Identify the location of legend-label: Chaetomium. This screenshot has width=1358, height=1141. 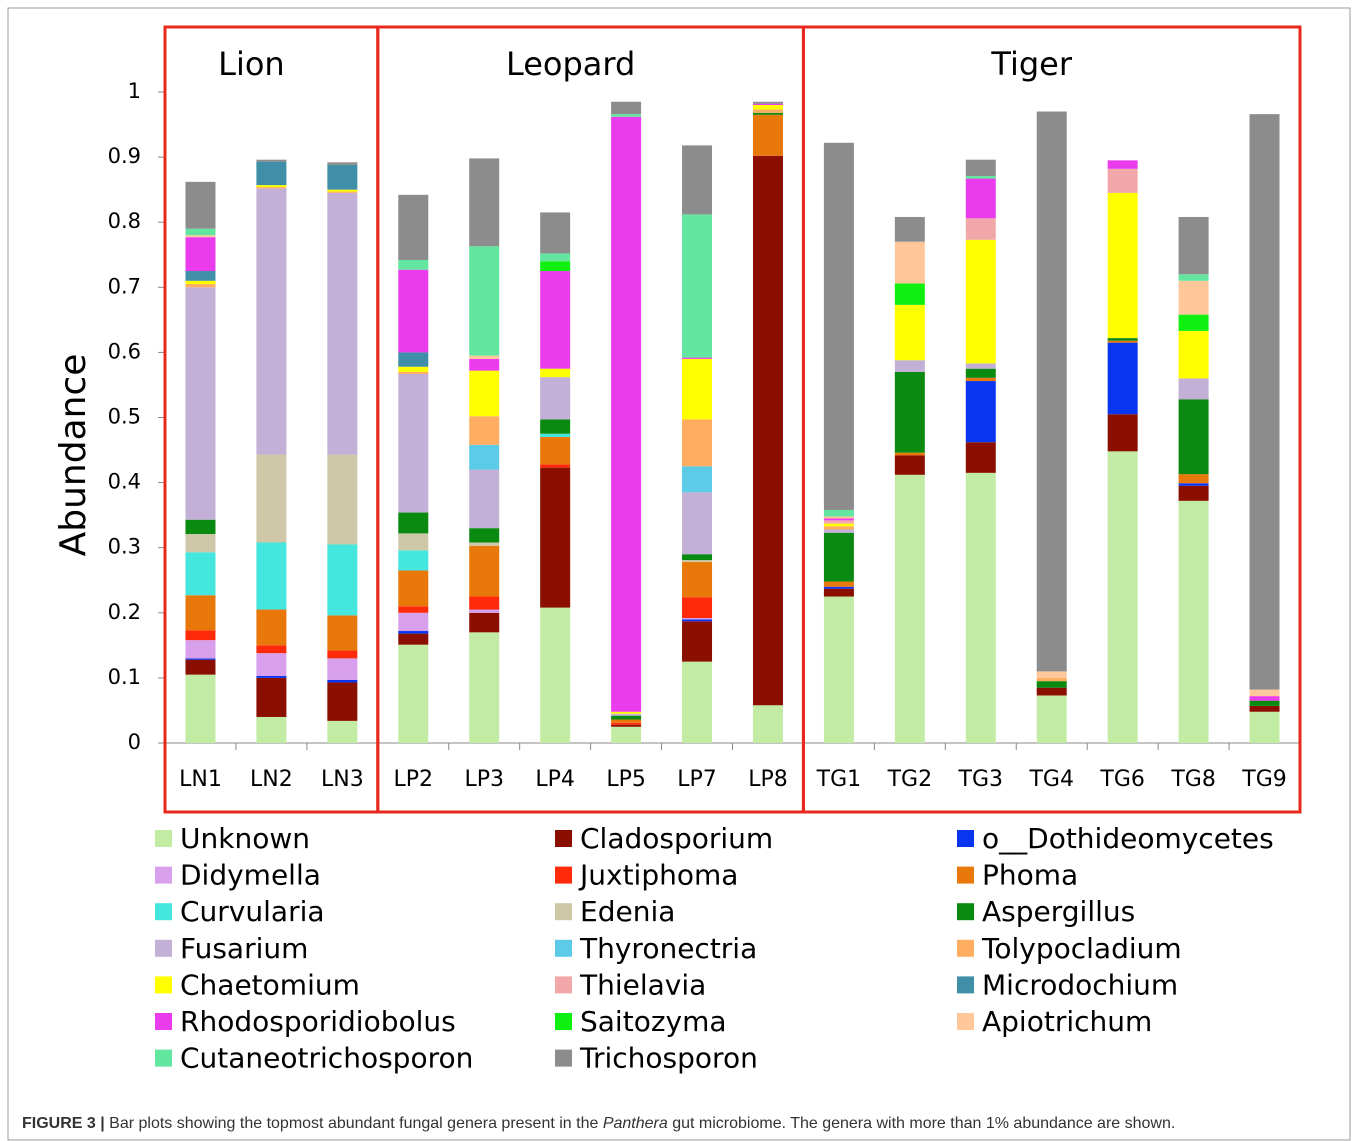
(270, 984).